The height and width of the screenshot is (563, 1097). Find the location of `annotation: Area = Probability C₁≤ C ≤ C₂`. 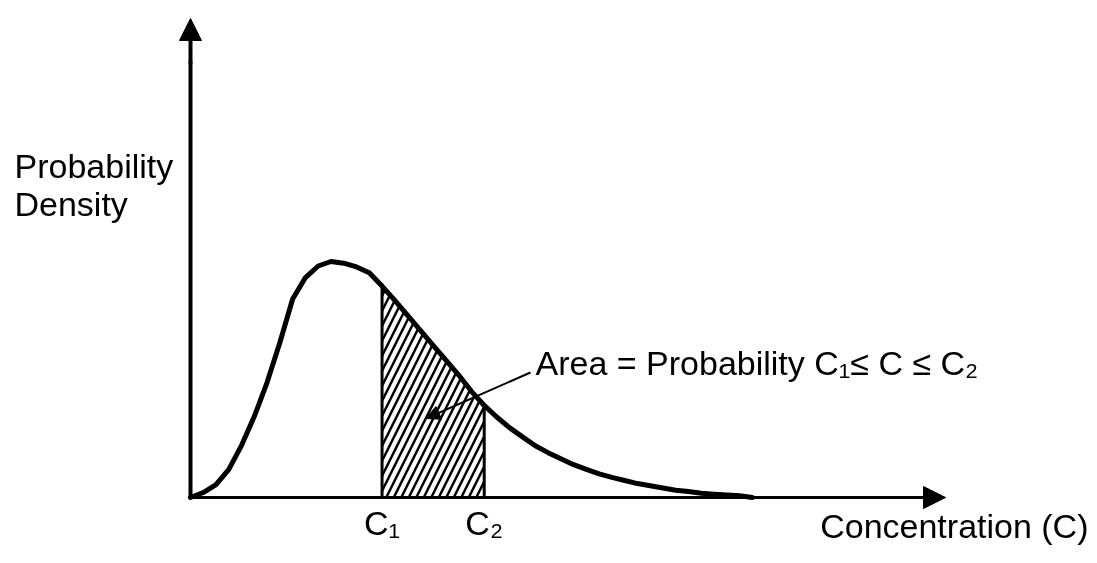

annotation: Area = Probability C₁≤ C ≤ C₂ is located at coordinates (757, 362).